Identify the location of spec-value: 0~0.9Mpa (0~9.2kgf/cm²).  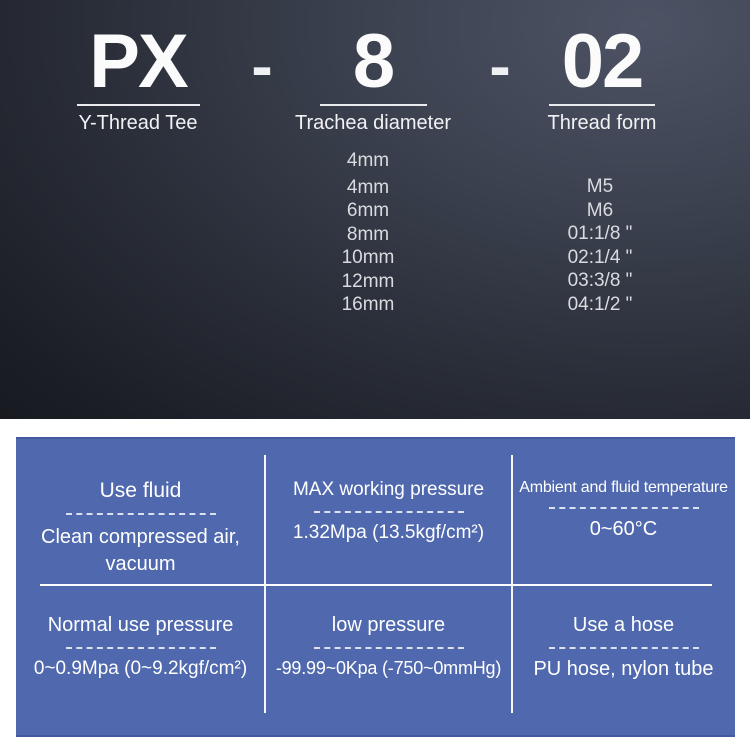
(140, 668).